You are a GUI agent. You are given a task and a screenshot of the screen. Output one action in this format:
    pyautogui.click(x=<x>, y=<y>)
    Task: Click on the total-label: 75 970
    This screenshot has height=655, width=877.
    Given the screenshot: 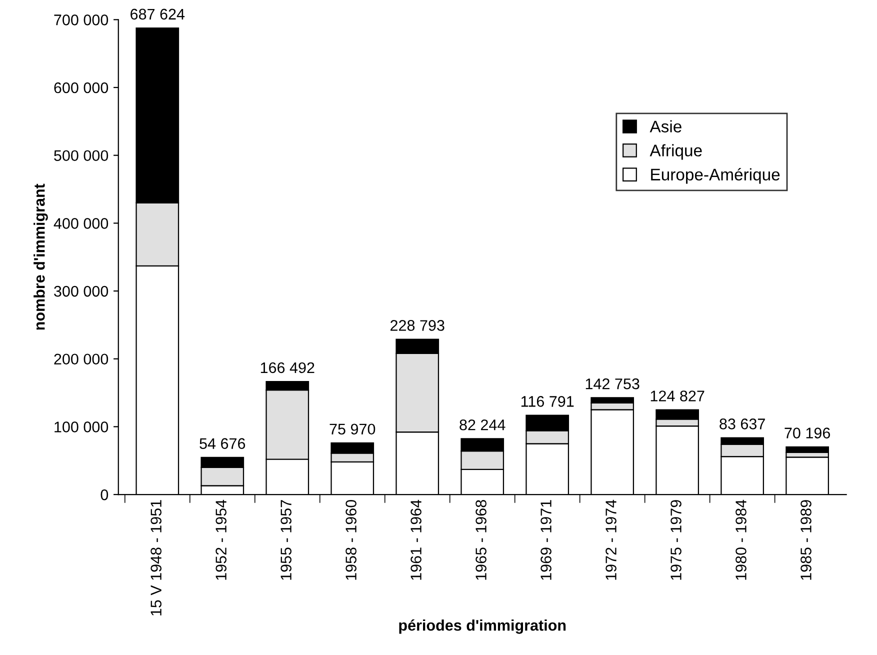 What is the action you would take?
    pyautogui.click(x=353, y=429)
    